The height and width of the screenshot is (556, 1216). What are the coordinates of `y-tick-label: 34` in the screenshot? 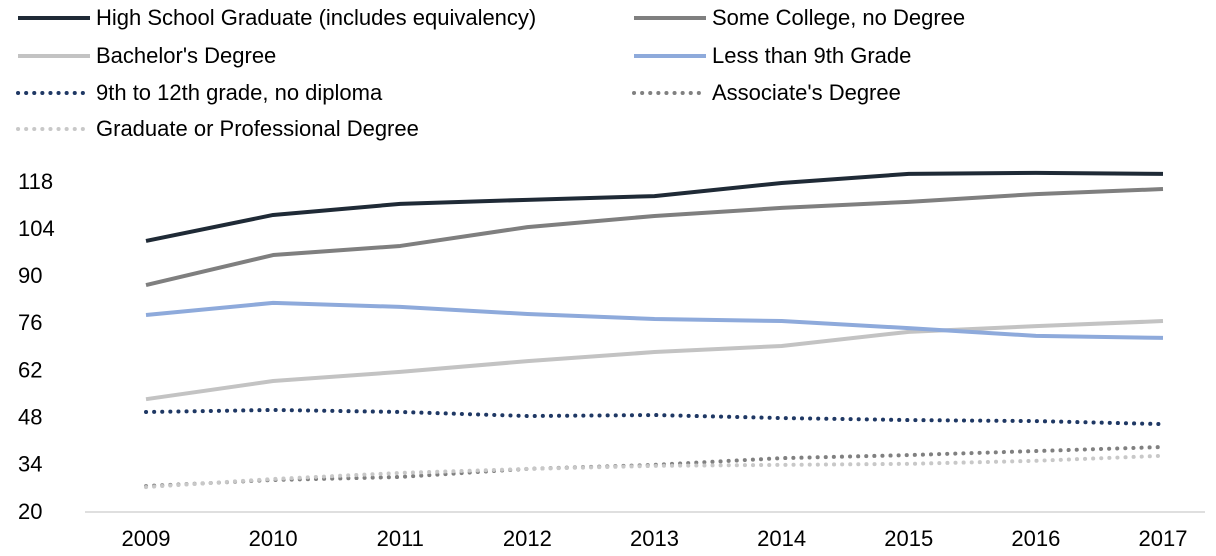 It's located at (30, 464).